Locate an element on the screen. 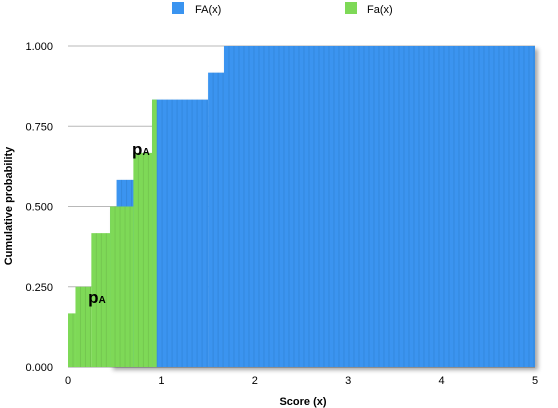 The height and width of the screenshot is (408, 558). x-tick-label: 2 is located at coordinates (255, 381).